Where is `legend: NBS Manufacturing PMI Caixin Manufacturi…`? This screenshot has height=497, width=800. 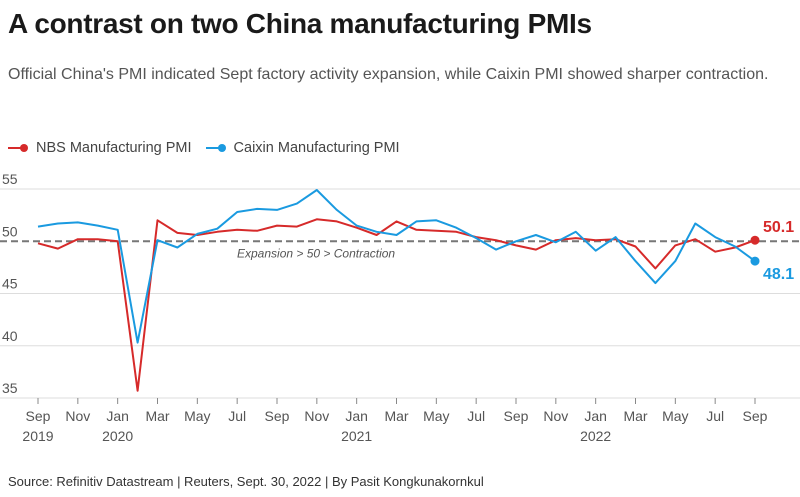
legend: NBS Manufacturing PMI Caixin Manufacturi… is located at coordinates (211, 148).